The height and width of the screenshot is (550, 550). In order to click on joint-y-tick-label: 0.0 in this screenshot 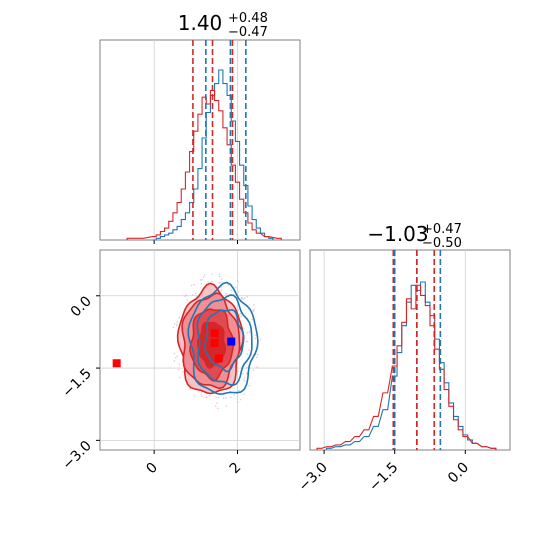, I will do `click(81, 306)`.